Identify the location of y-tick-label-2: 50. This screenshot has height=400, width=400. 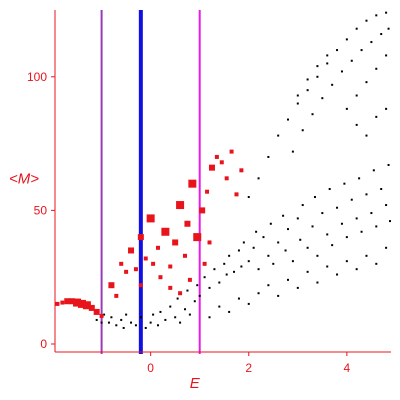
(41, 210).